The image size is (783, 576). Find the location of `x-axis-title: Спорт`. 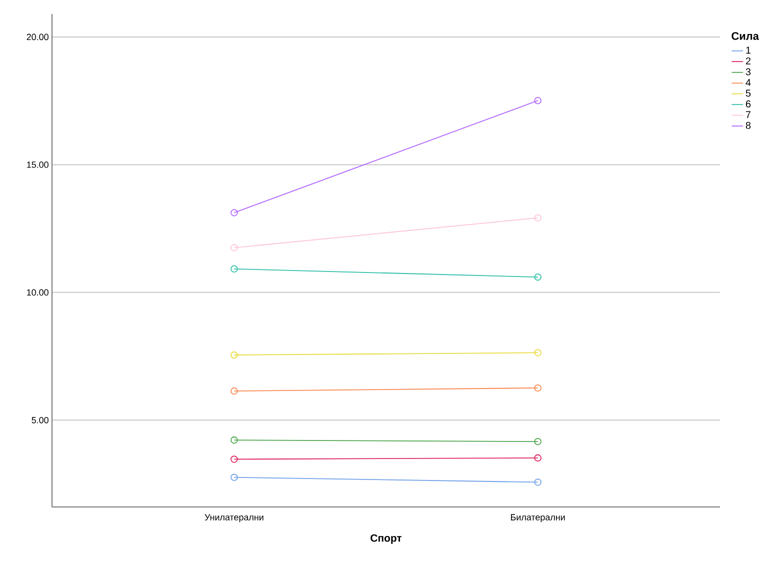

x-axis-title: Спорт is located at coordinates (386, 539).